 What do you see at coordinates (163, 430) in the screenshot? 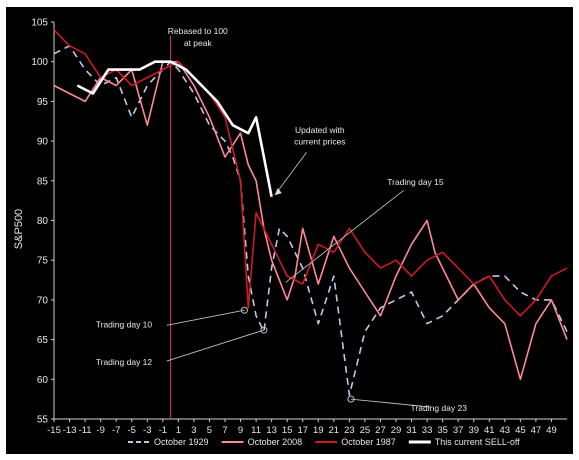
I see `x-tick-label: -1` at bounding box center [163, 430].